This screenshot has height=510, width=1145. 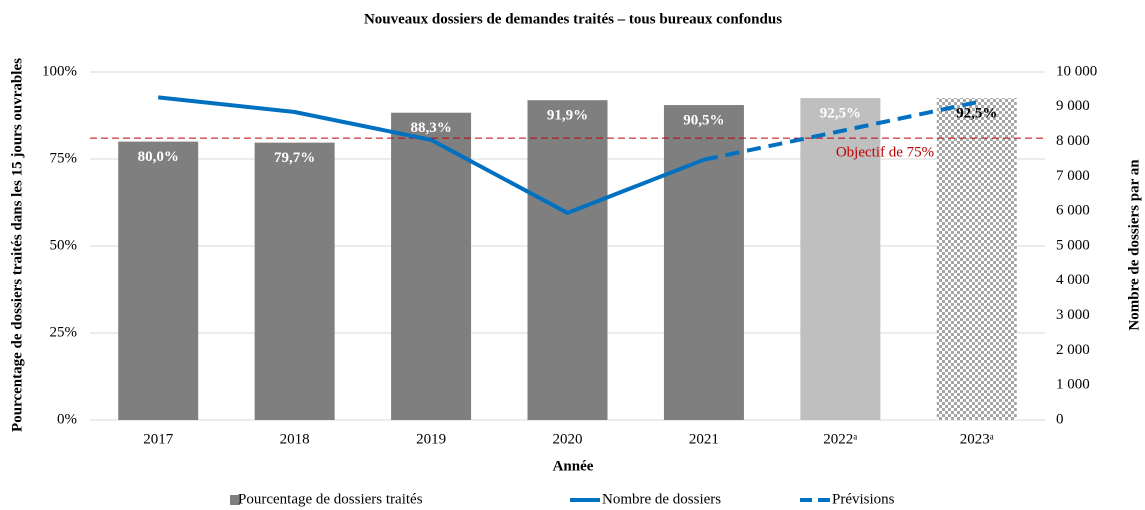 I want to click on data-label: 90,5%, so click(x=703, y=120).